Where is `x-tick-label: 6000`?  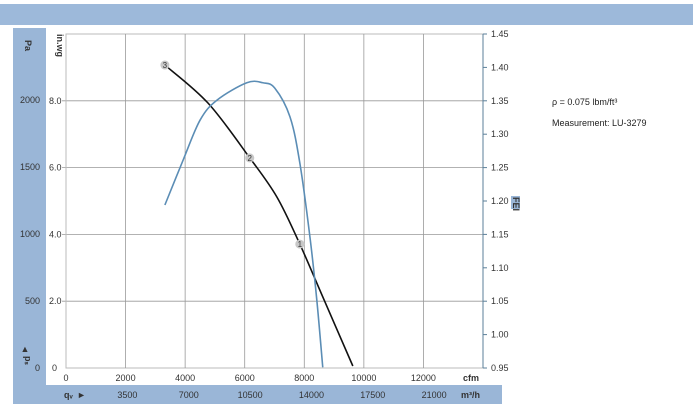
x-tick-label: 6000 is located at coordinates (245, 378).